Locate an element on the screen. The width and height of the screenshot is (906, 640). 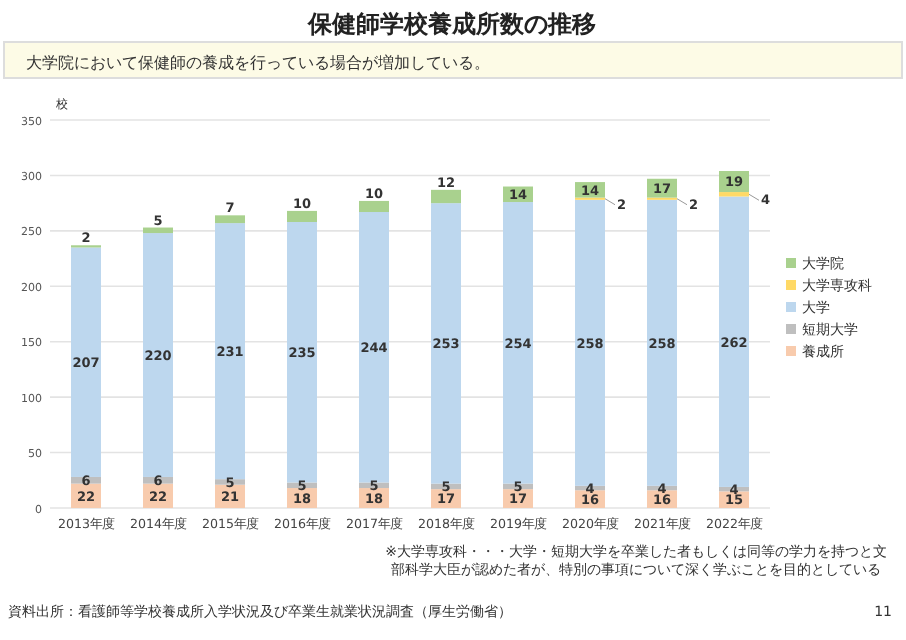
chart-title: 保健師学校養成所数の推移 is located at coordinates (451, 24).